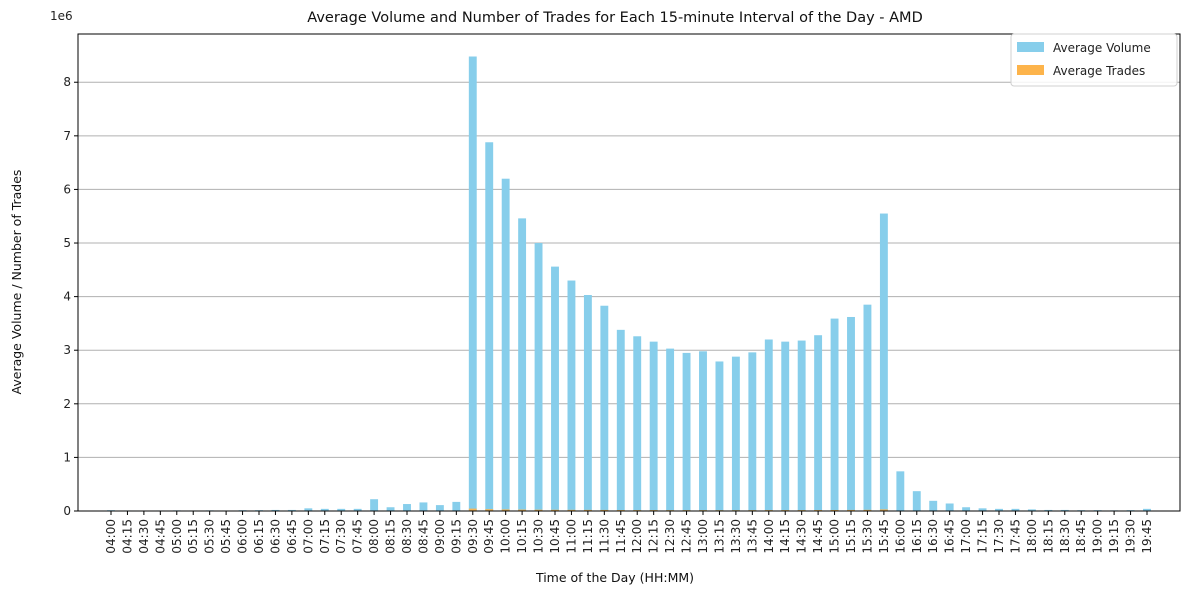 This screenshot has width=1189, height=590. I want to click on x-tick-label: 17:30, so click(999, 536).